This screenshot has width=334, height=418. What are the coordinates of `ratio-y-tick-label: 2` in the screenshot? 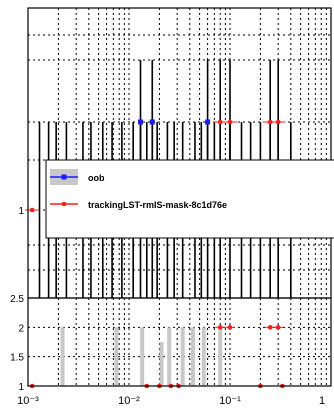 It's located at (21, 328).